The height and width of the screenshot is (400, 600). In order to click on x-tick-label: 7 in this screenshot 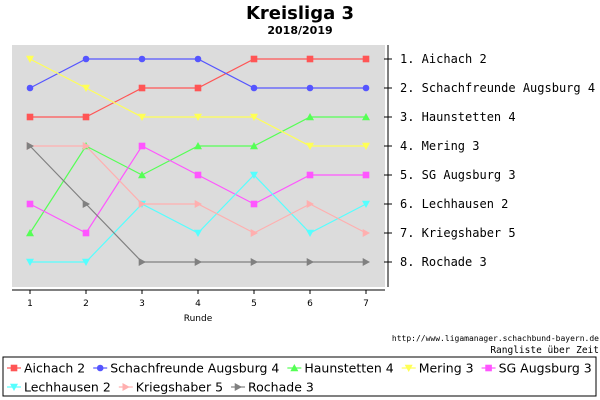, I will do `click(366, 304)`.